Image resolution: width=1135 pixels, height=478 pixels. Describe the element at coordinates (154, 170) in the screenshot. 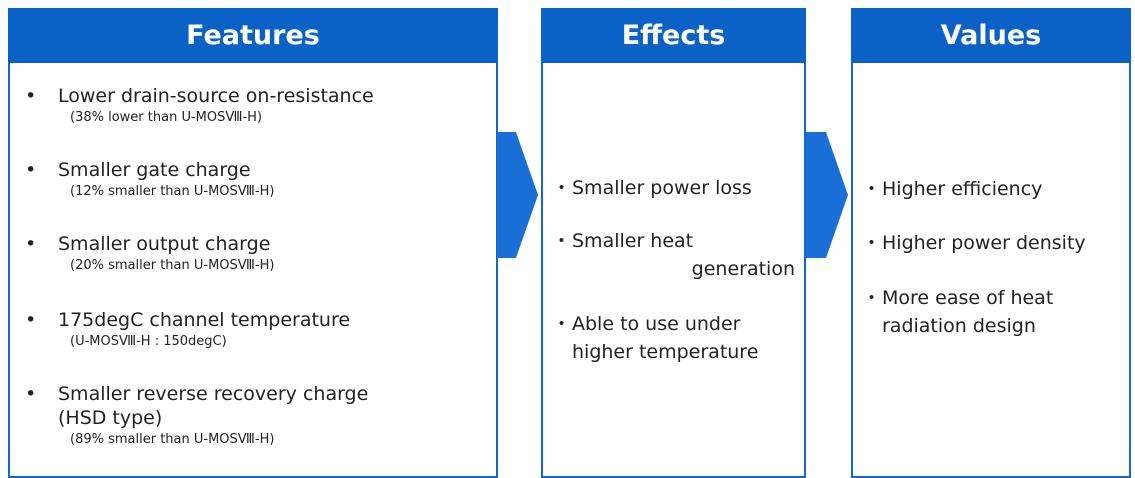

I see `item-text: Smaller gate charge` at that location.